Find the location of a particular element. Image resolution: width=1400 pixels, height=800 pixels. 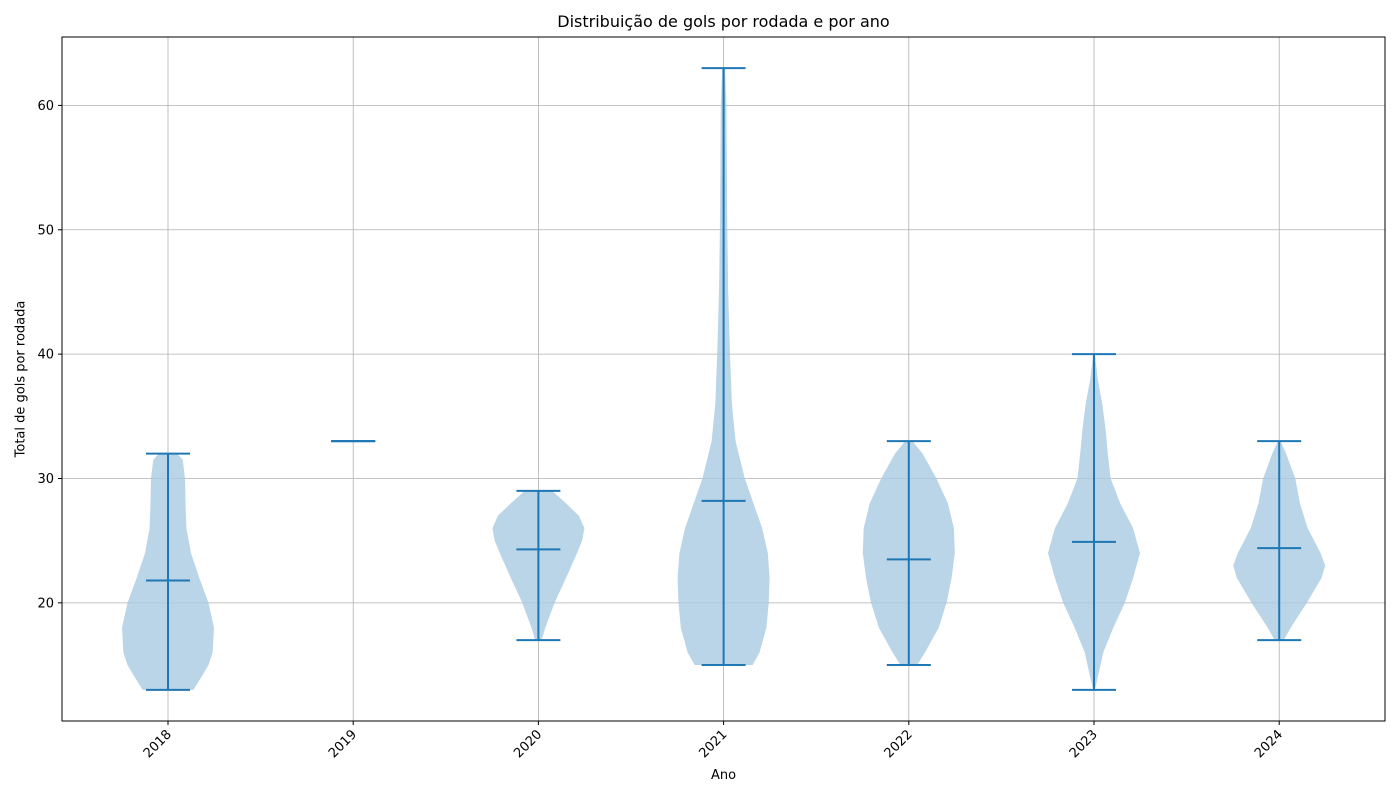

y-tick-label: 20 is located at coordinates (45, 603).